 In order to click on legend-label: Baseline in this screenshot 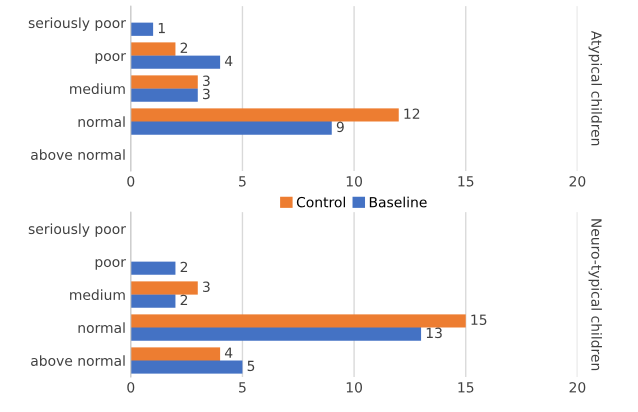, I will do `click(398, 202)`.